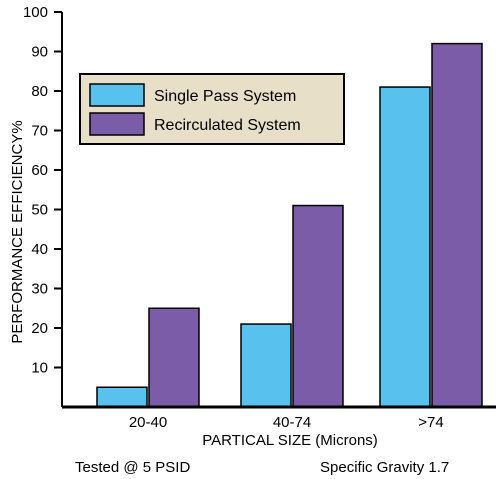 This screenshot has height=479, width=496. What do you see at coordinates (227, 125) in the screenshot?
I see `legend-label: Recirculated System` at bounding box center [227, 125].